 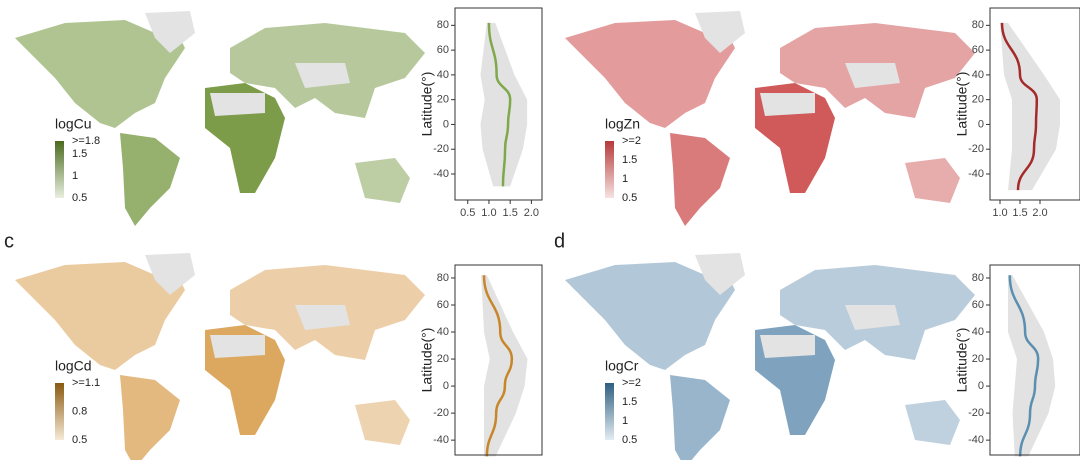 I want to click on legend-tick-label: 0.8, so click(x=79, y=411).